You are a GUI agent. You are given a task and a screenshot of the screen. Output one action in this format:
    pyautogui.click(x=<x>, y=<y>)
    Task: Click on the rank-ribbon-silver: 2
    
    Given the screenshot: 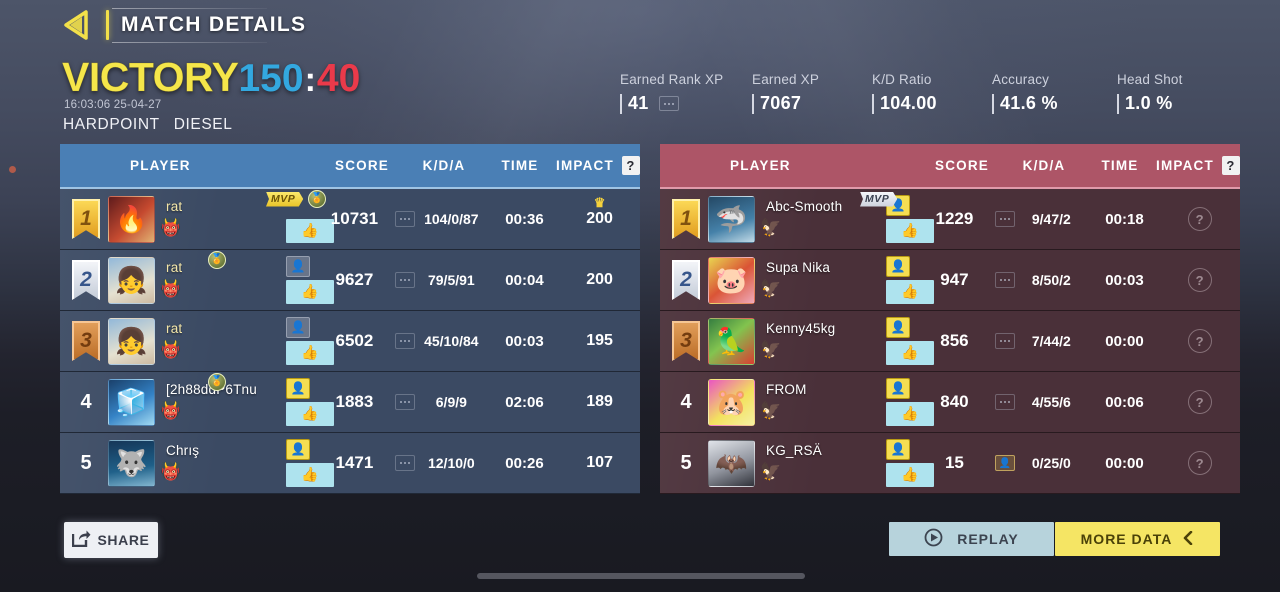 What is the action you would take?
    pyautogui.click(x=686, y=280)
    